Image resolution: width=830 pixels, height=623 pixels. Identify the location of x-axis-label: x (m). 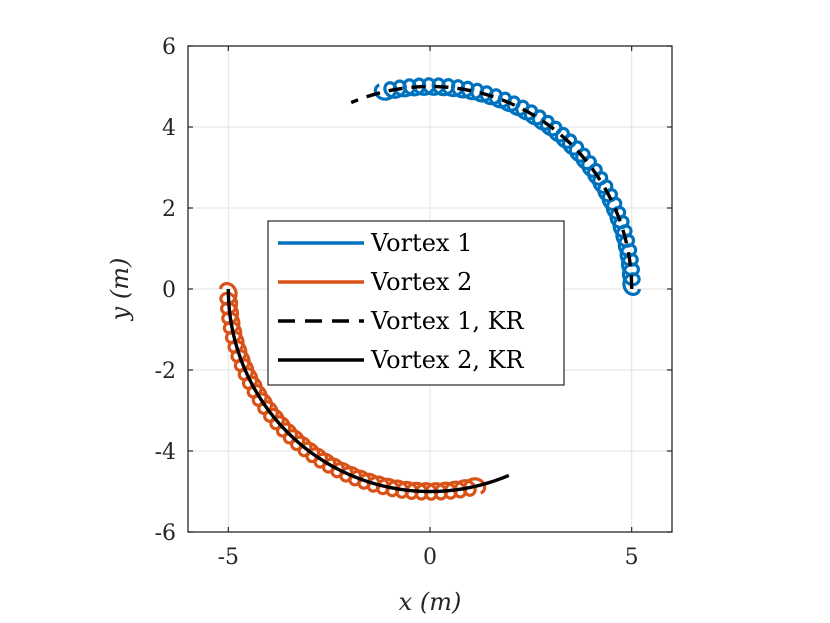
(430, 602).